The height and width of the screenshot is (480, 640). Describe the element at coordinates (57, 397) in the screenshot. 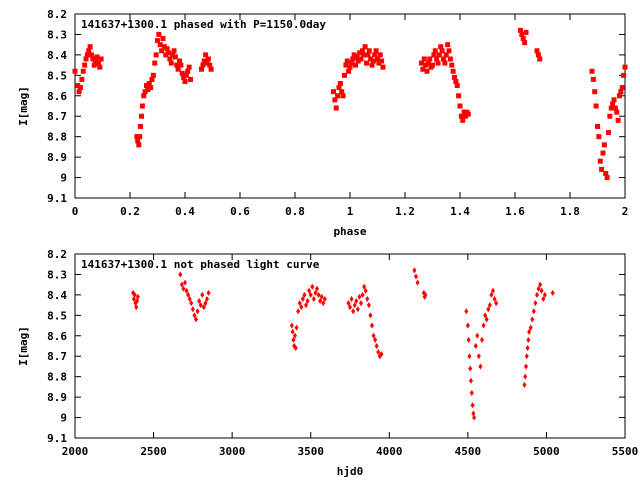

I see `light-curve-y-tick-label: 8.9` at that location.